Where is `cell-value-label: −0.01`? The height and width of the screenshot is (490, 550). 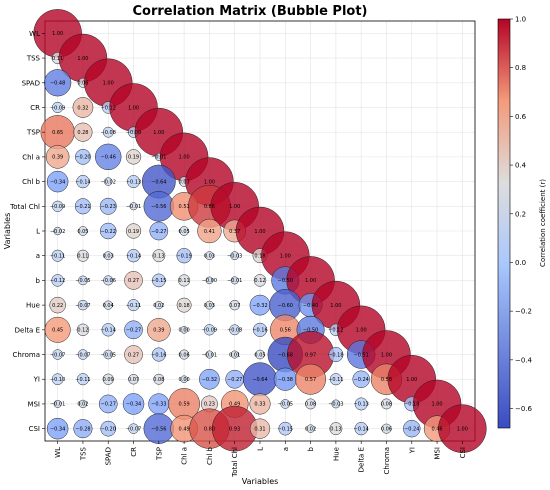 cell-value-label: −0.01 is located at coordinates (209, 355).